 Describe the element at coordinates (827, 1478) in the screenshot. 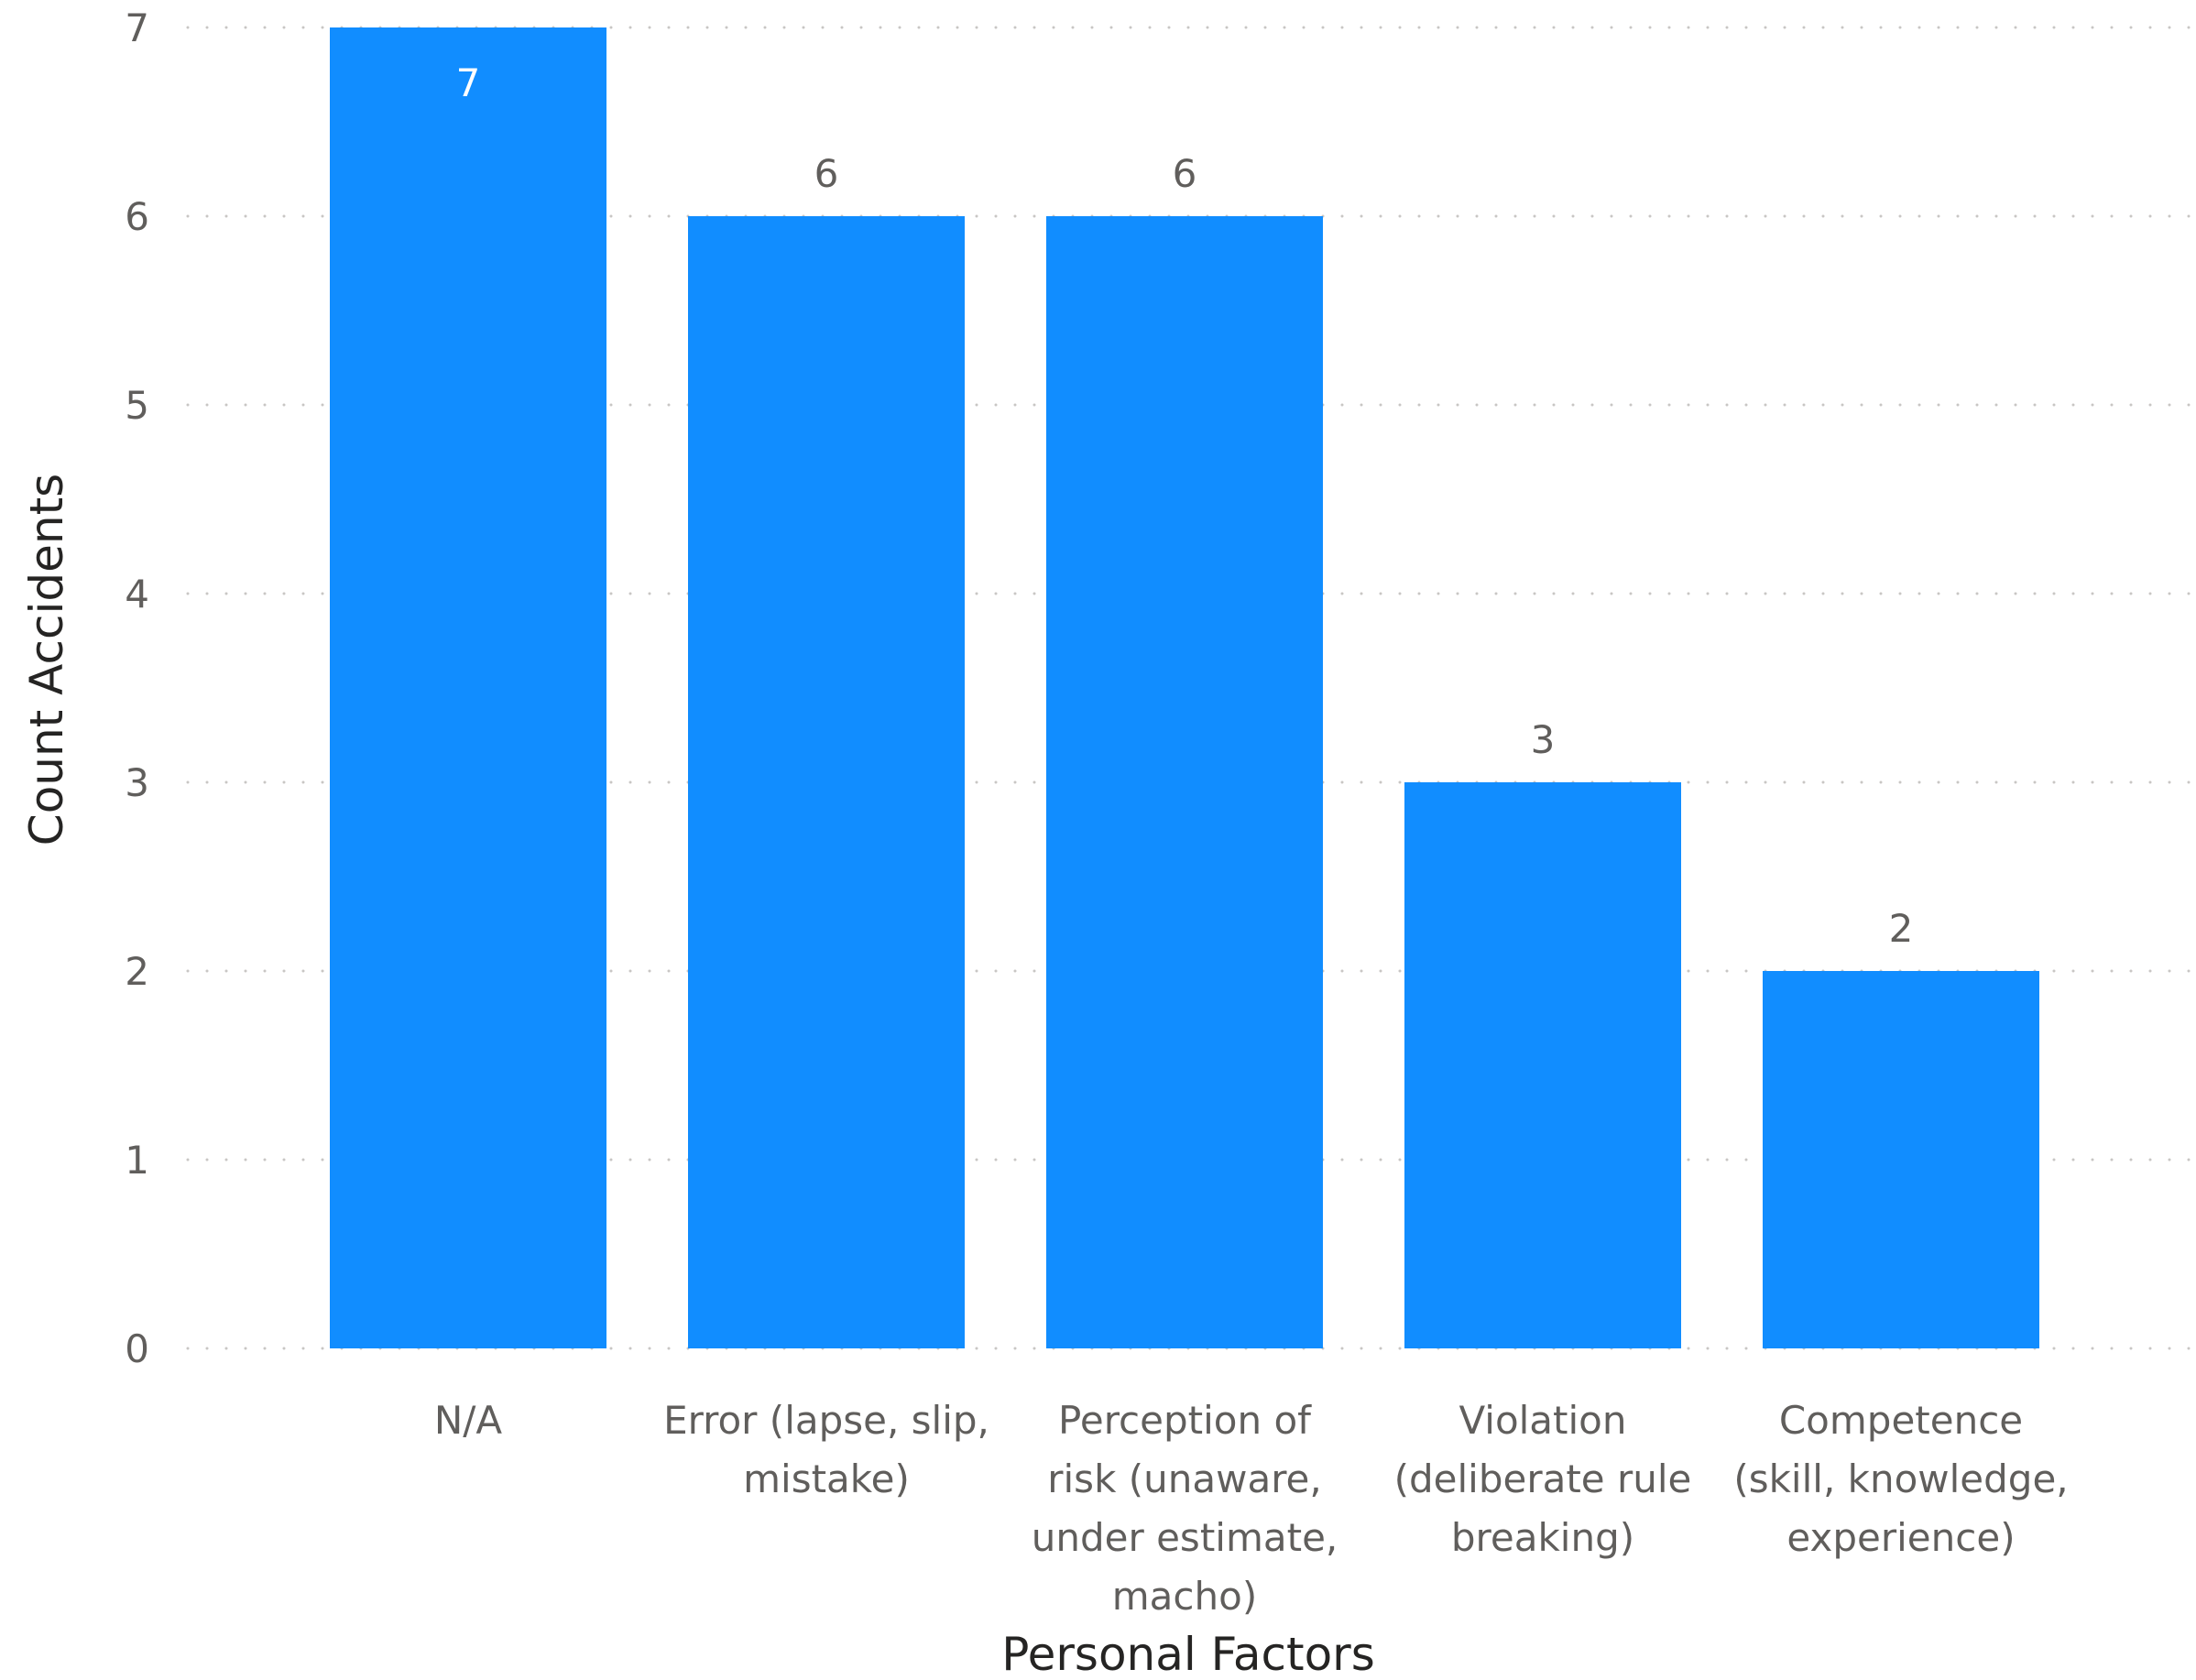

I see `x-category-label-line: mistake)` at that location.